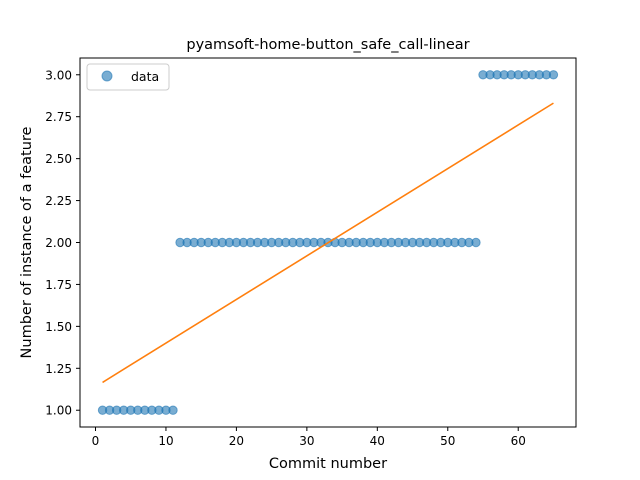  What do you see at coordinates (327, 45) in the screenshot?
I see `chart-title: pyamsoft-home-button_safe_call-linear` at bounding box center [327, 45].